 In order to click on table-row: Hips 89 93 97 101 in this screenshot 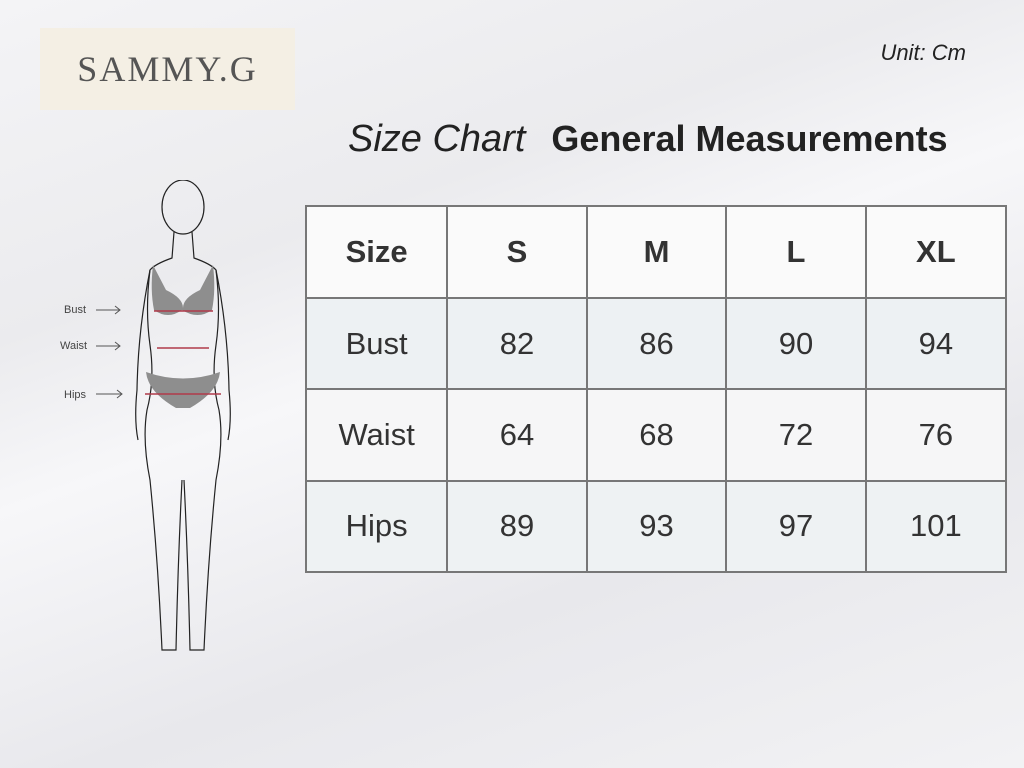, I will do `click(656, 526)`.